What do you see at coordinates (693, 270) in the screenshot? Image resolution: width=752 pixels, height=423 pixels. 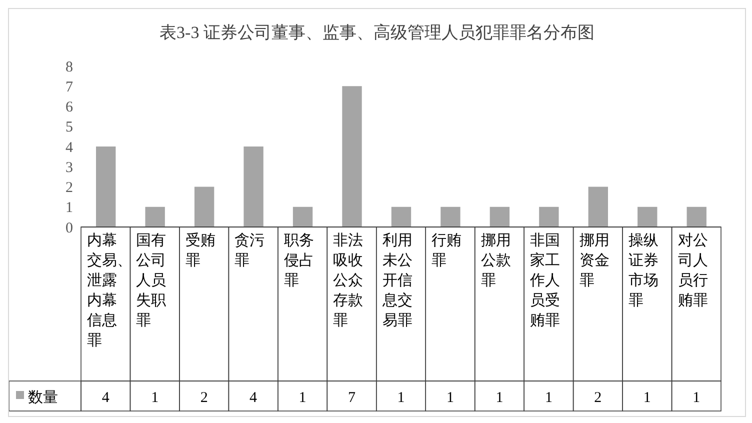 I see `x-tick-label: 对公司人员行贿罪` at bounding box center [693, 270].